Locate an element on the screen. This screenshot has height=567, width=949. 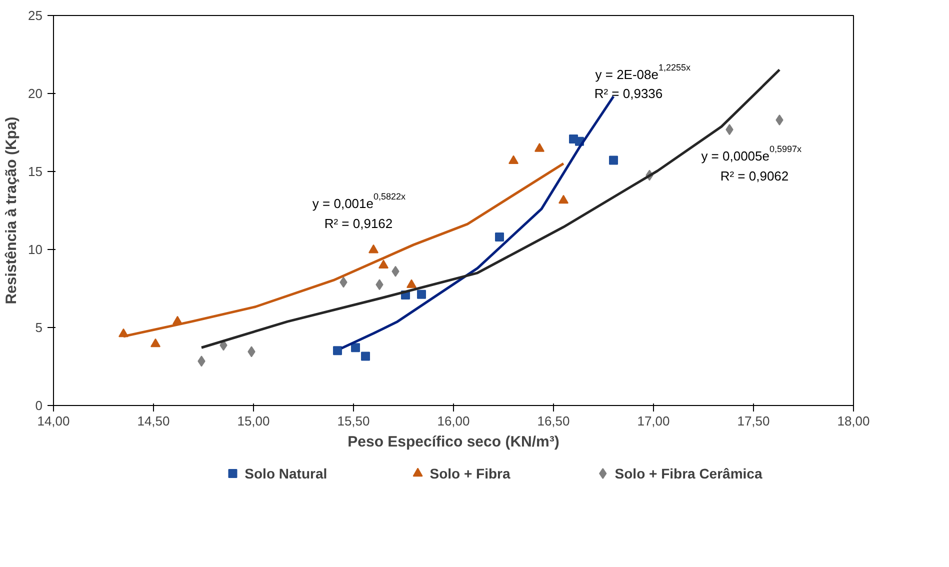
y-tick-label: 25 is located at coordinates (35, 15).